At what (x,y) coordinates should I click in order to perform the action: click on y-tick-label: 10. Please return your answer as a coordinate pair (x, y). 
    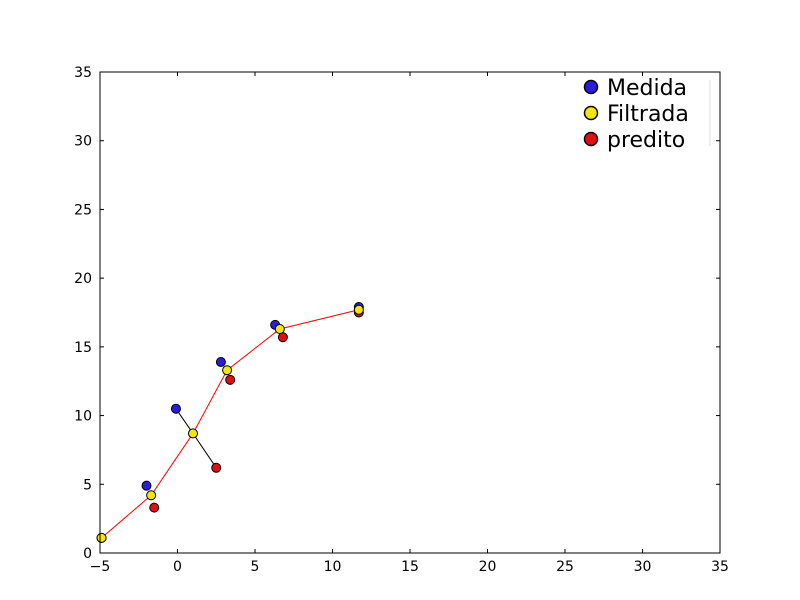
    Looking at the image, I should click on (83, 417).